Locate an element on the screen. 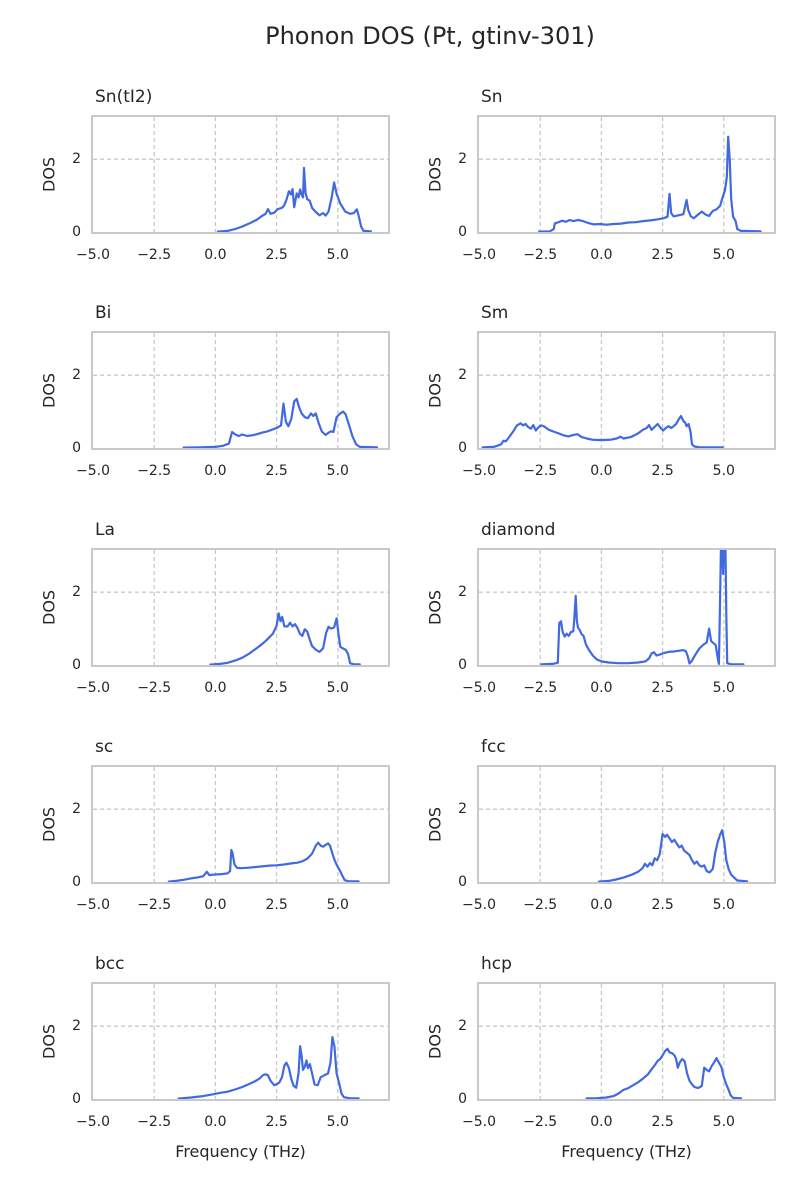 This screenshot has height=1200, width=800. subplot-title: bcc is located at coordinates (110, 964).